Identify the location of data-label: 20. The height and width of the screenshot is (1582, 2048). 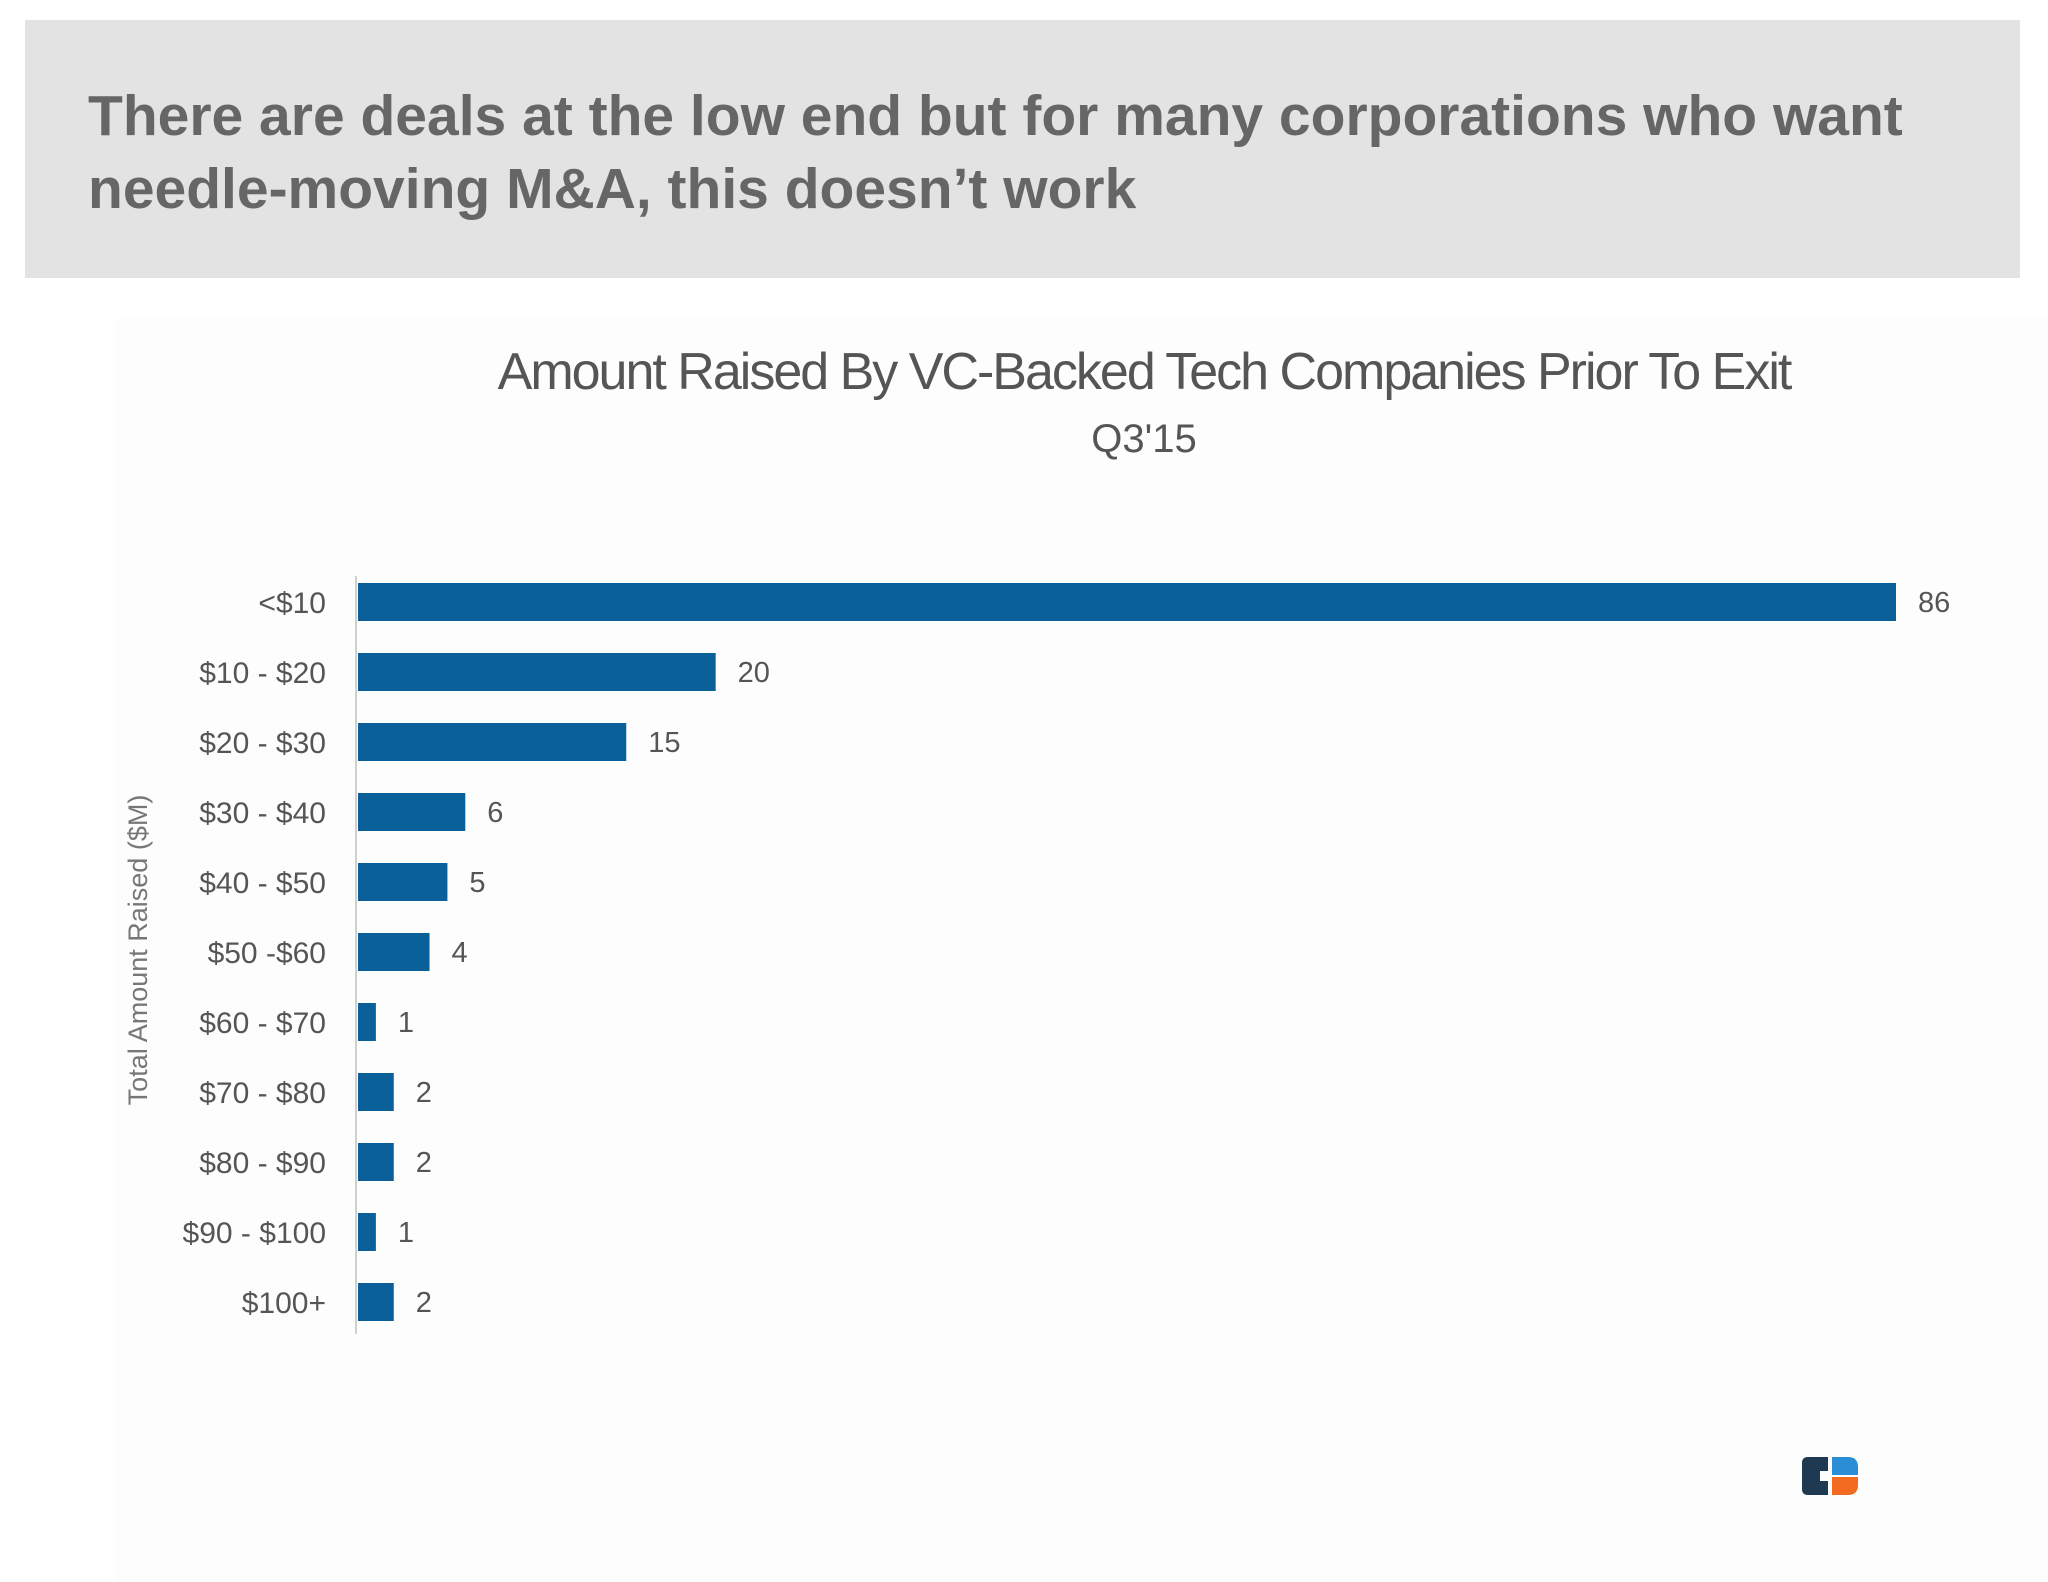
(754, 673).